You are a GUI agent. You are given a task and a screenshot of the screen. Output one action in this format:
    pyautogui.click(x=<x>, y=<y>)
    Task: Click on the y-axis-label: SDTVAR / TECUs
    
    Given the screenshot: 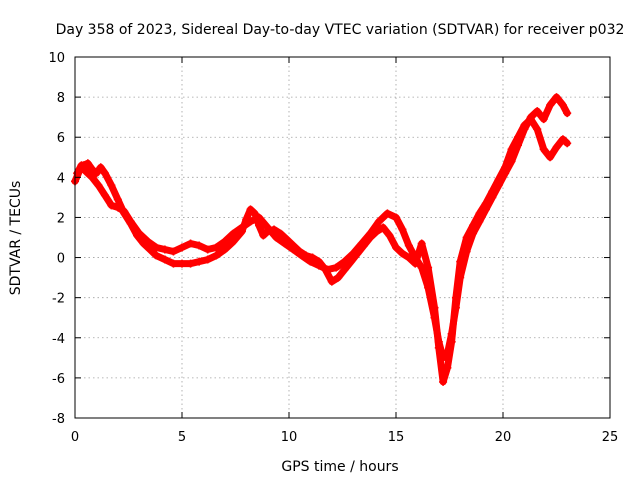 What is the action you would take?
    pyautogui.click(x=16, y=238)
    